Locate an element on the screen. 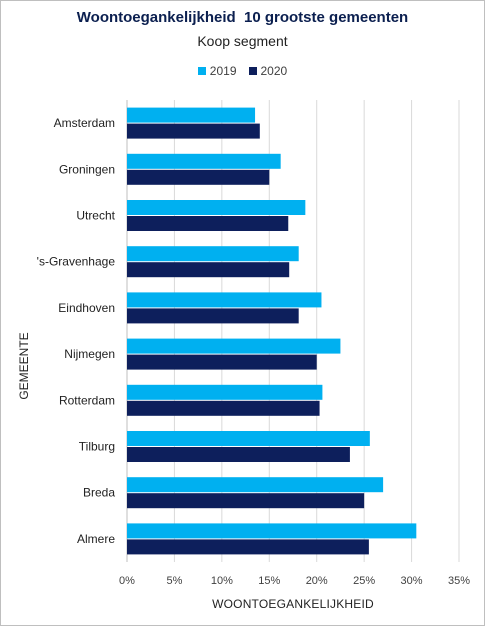 The width and height of the screenshot is (485, 626). legend-item-2019: 2019 is located at coordinates (217, 71).